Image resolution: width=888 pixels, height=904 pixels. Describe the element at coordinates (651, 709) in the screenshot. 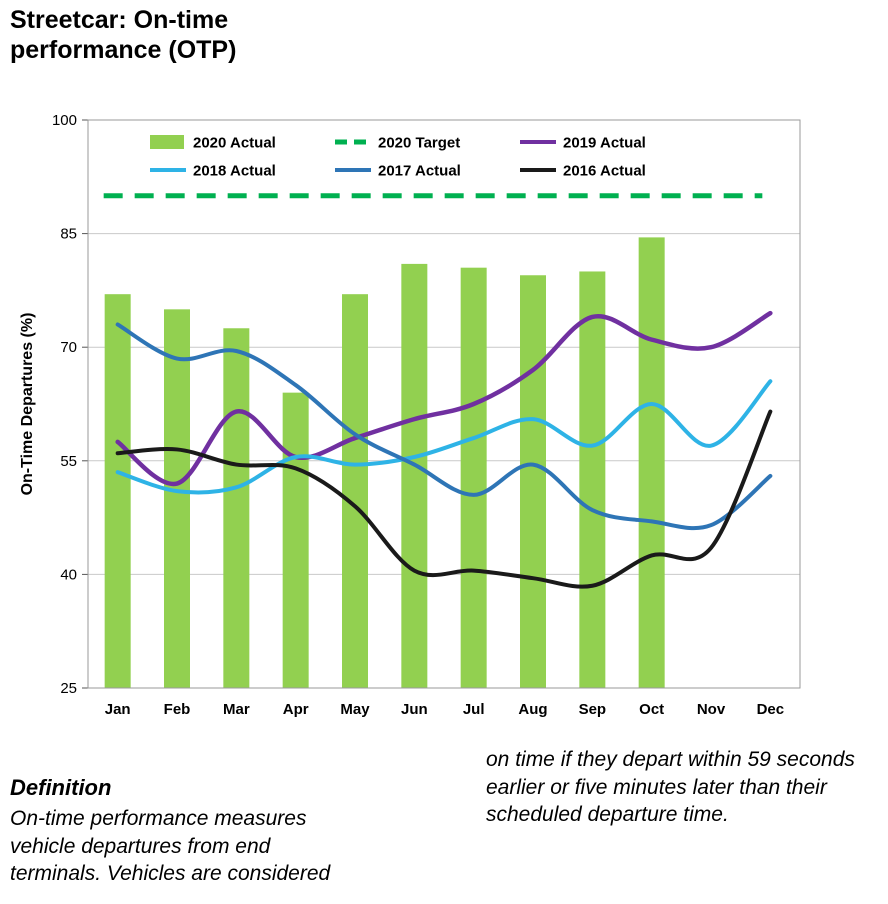

I see `x-tick-label: Oct` at that location.